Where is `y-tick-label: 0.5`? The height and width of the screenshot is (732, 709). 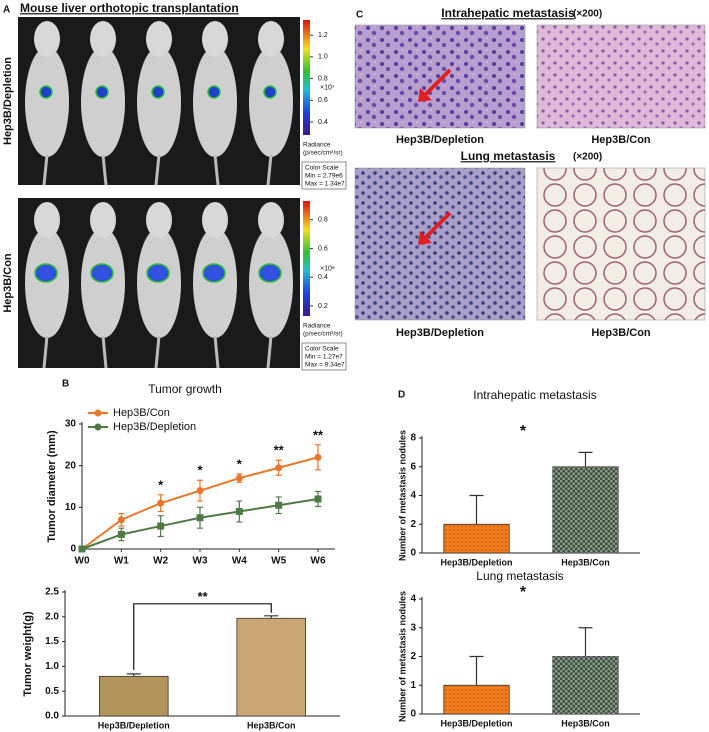
y-tick-label: 0.5 is located at coordinates (52, 691).